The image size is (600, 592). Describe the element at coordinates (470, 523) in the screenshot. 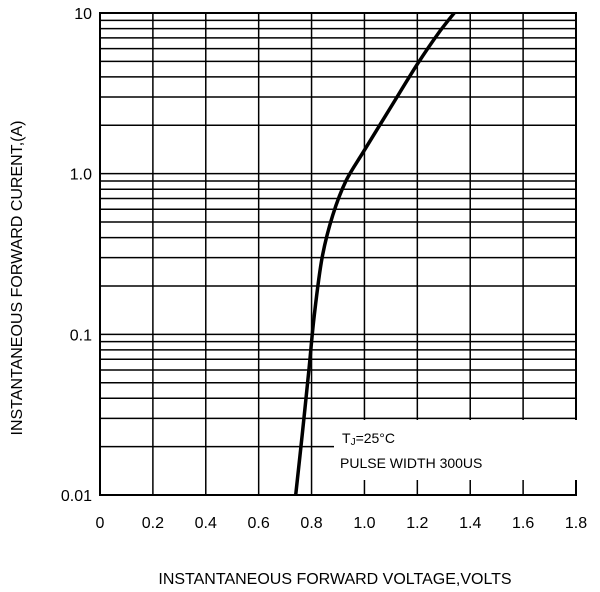

I see `x-tick-label: 1.4` at that location.